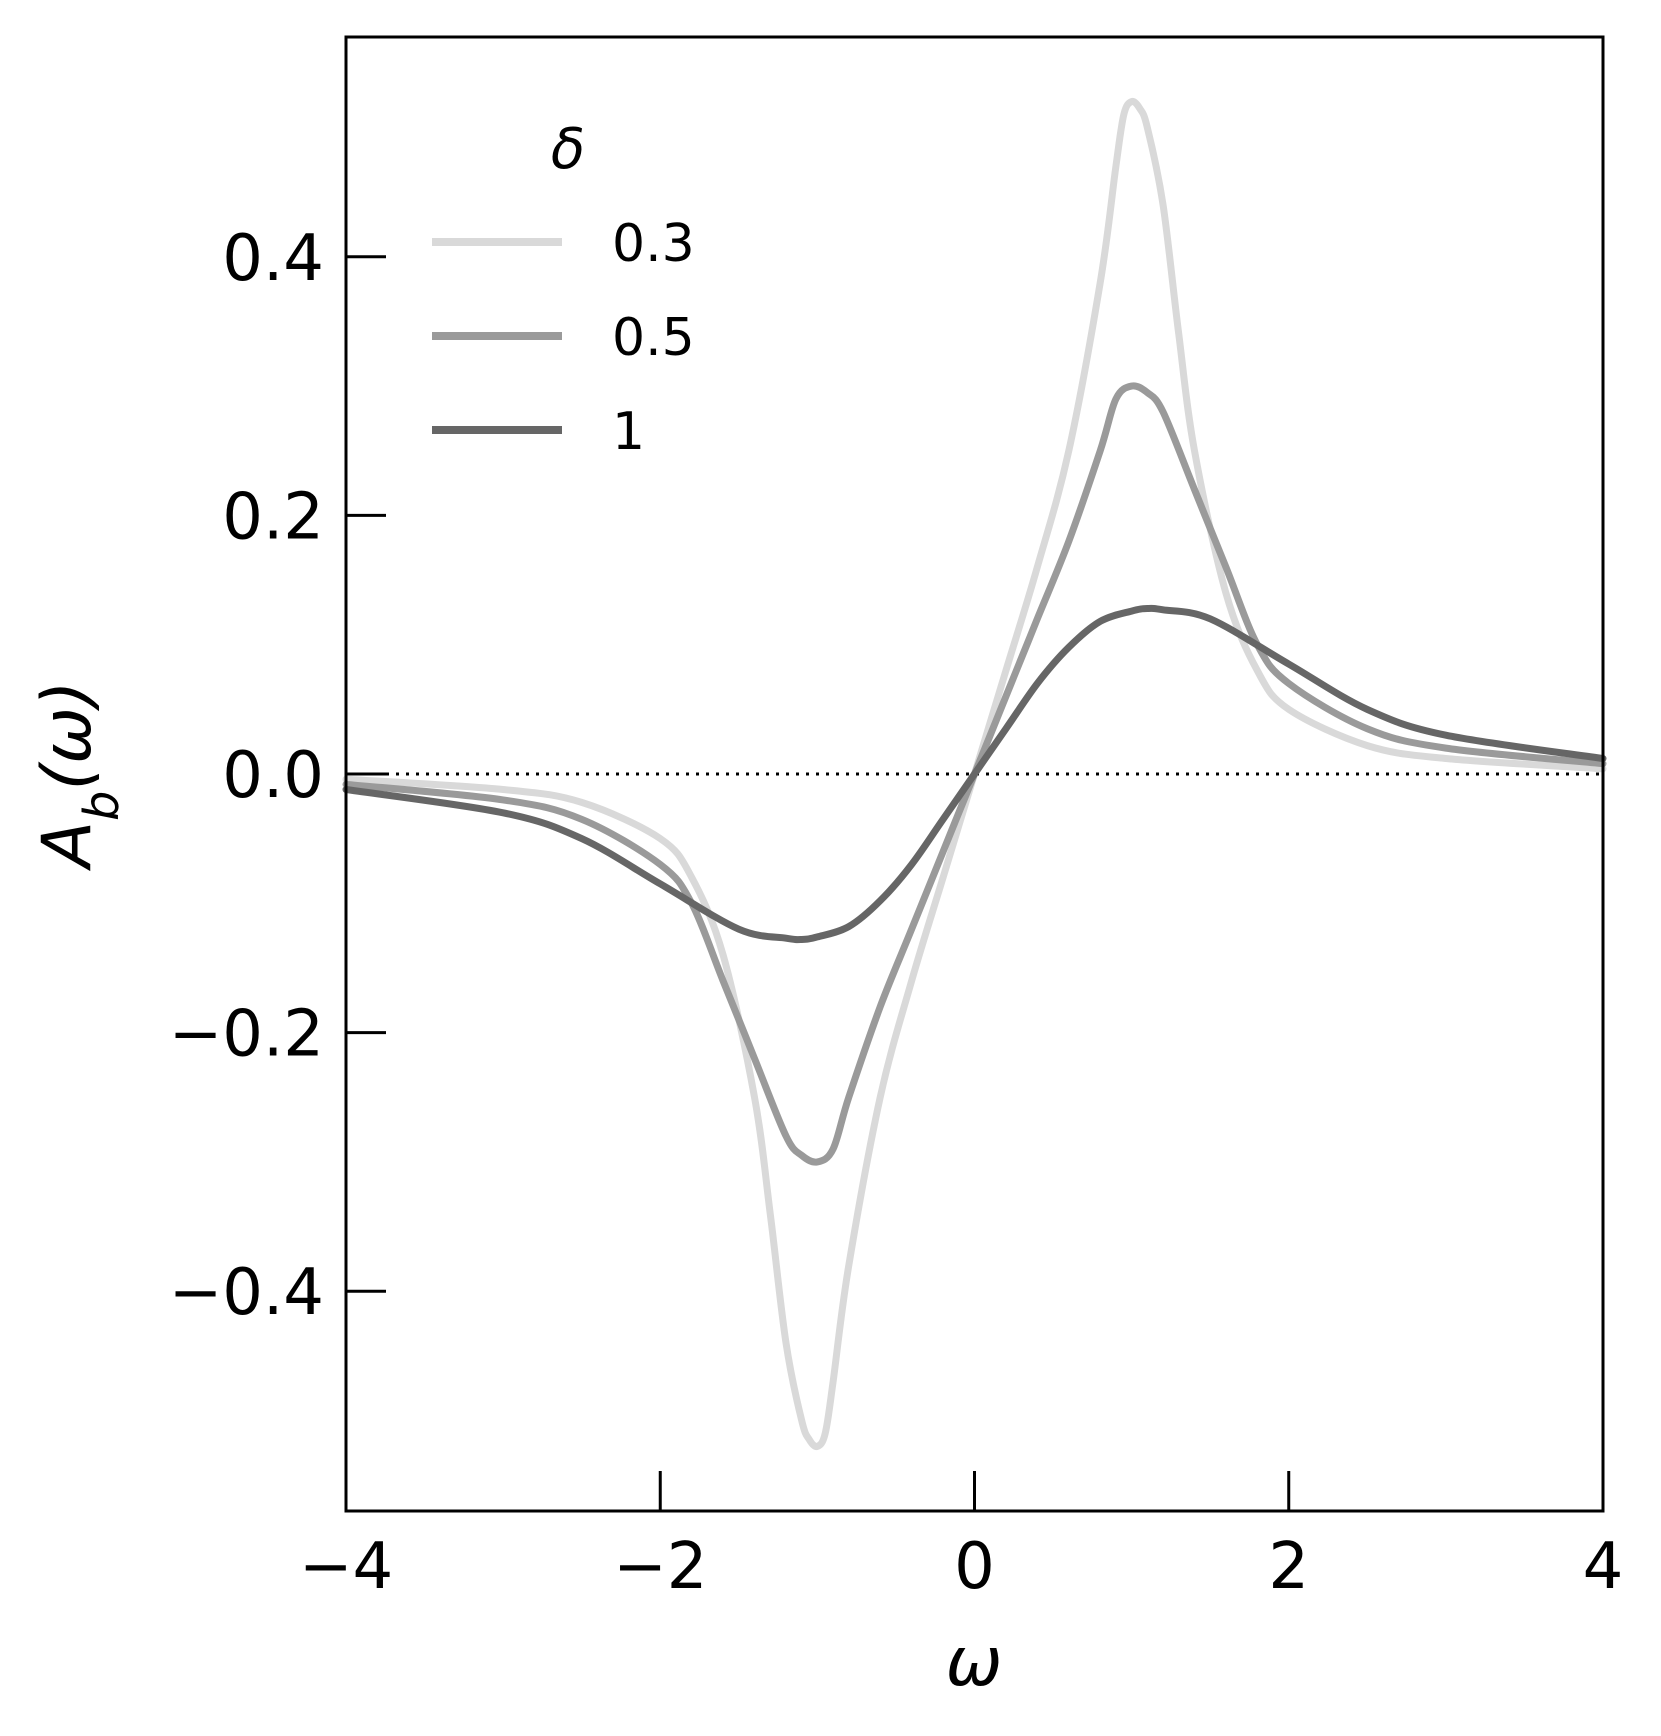 This screenshot has height=1736, width=1661. Describe the element at coordinates (653, 338) in the screenshot. I see `legend-label-1: 0.5` at that location.